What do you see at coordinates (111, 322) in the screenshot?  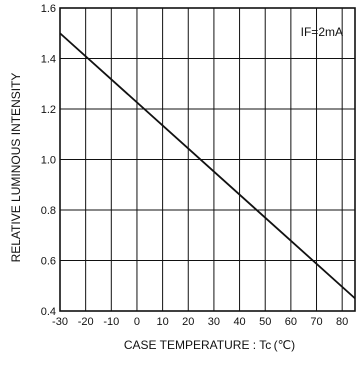 I see `x-tick-label: -10` at bounding box center [111, 322].